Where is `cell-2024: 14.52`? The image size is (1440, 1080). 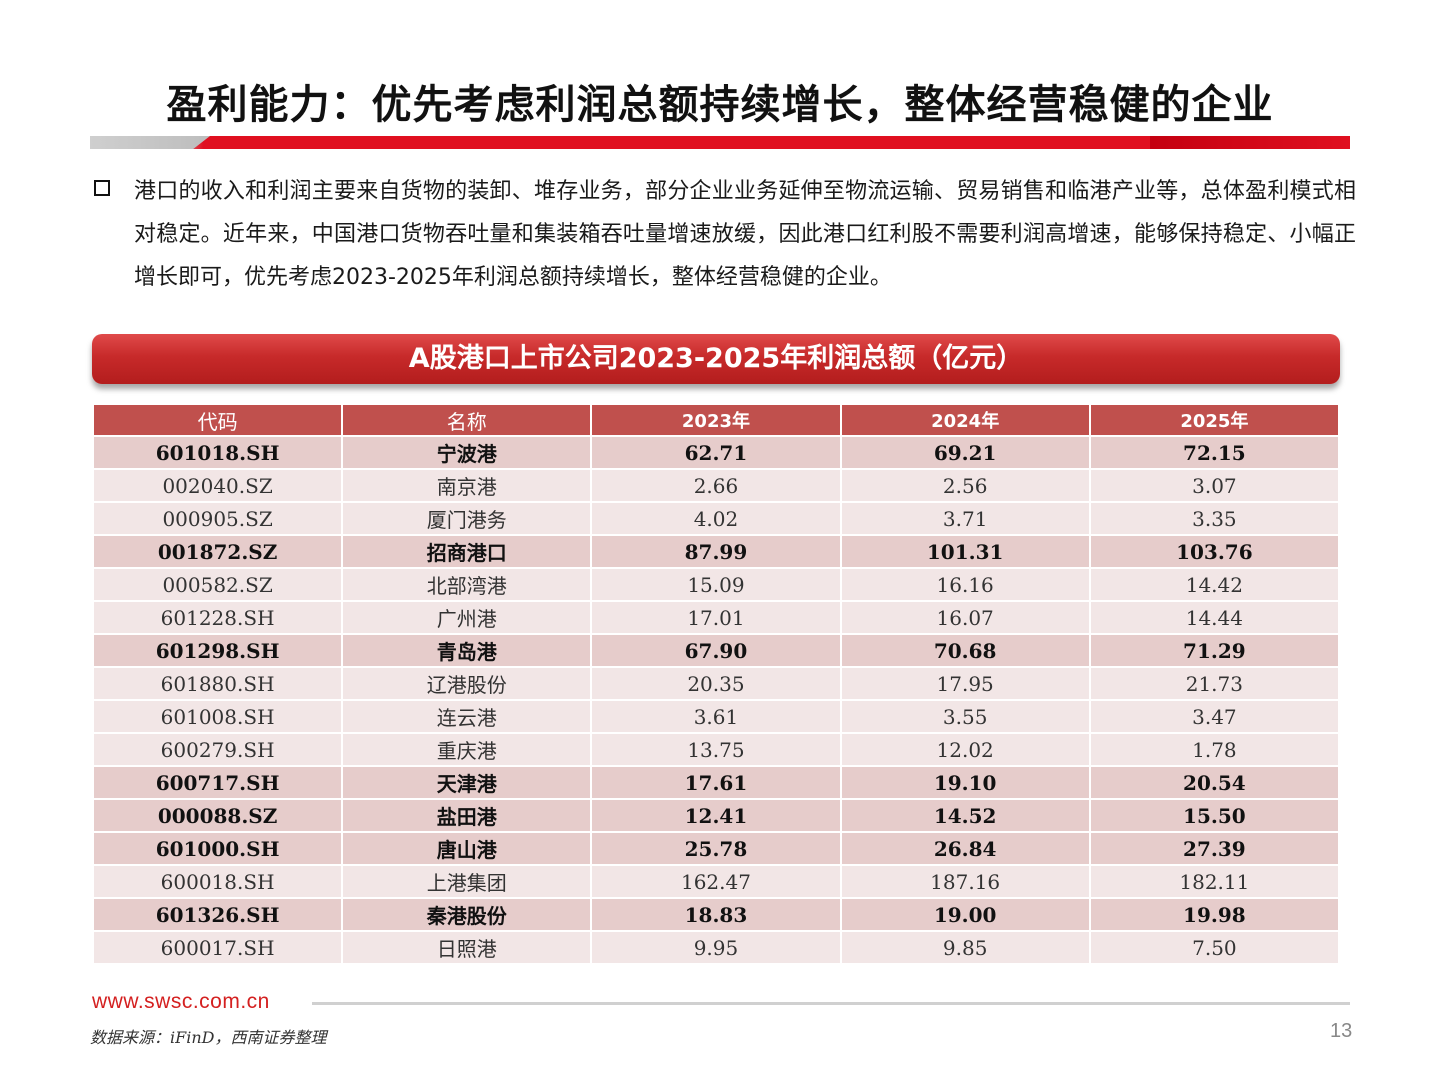 cell-2024: 14.52 is located at coordinates (965, 815).